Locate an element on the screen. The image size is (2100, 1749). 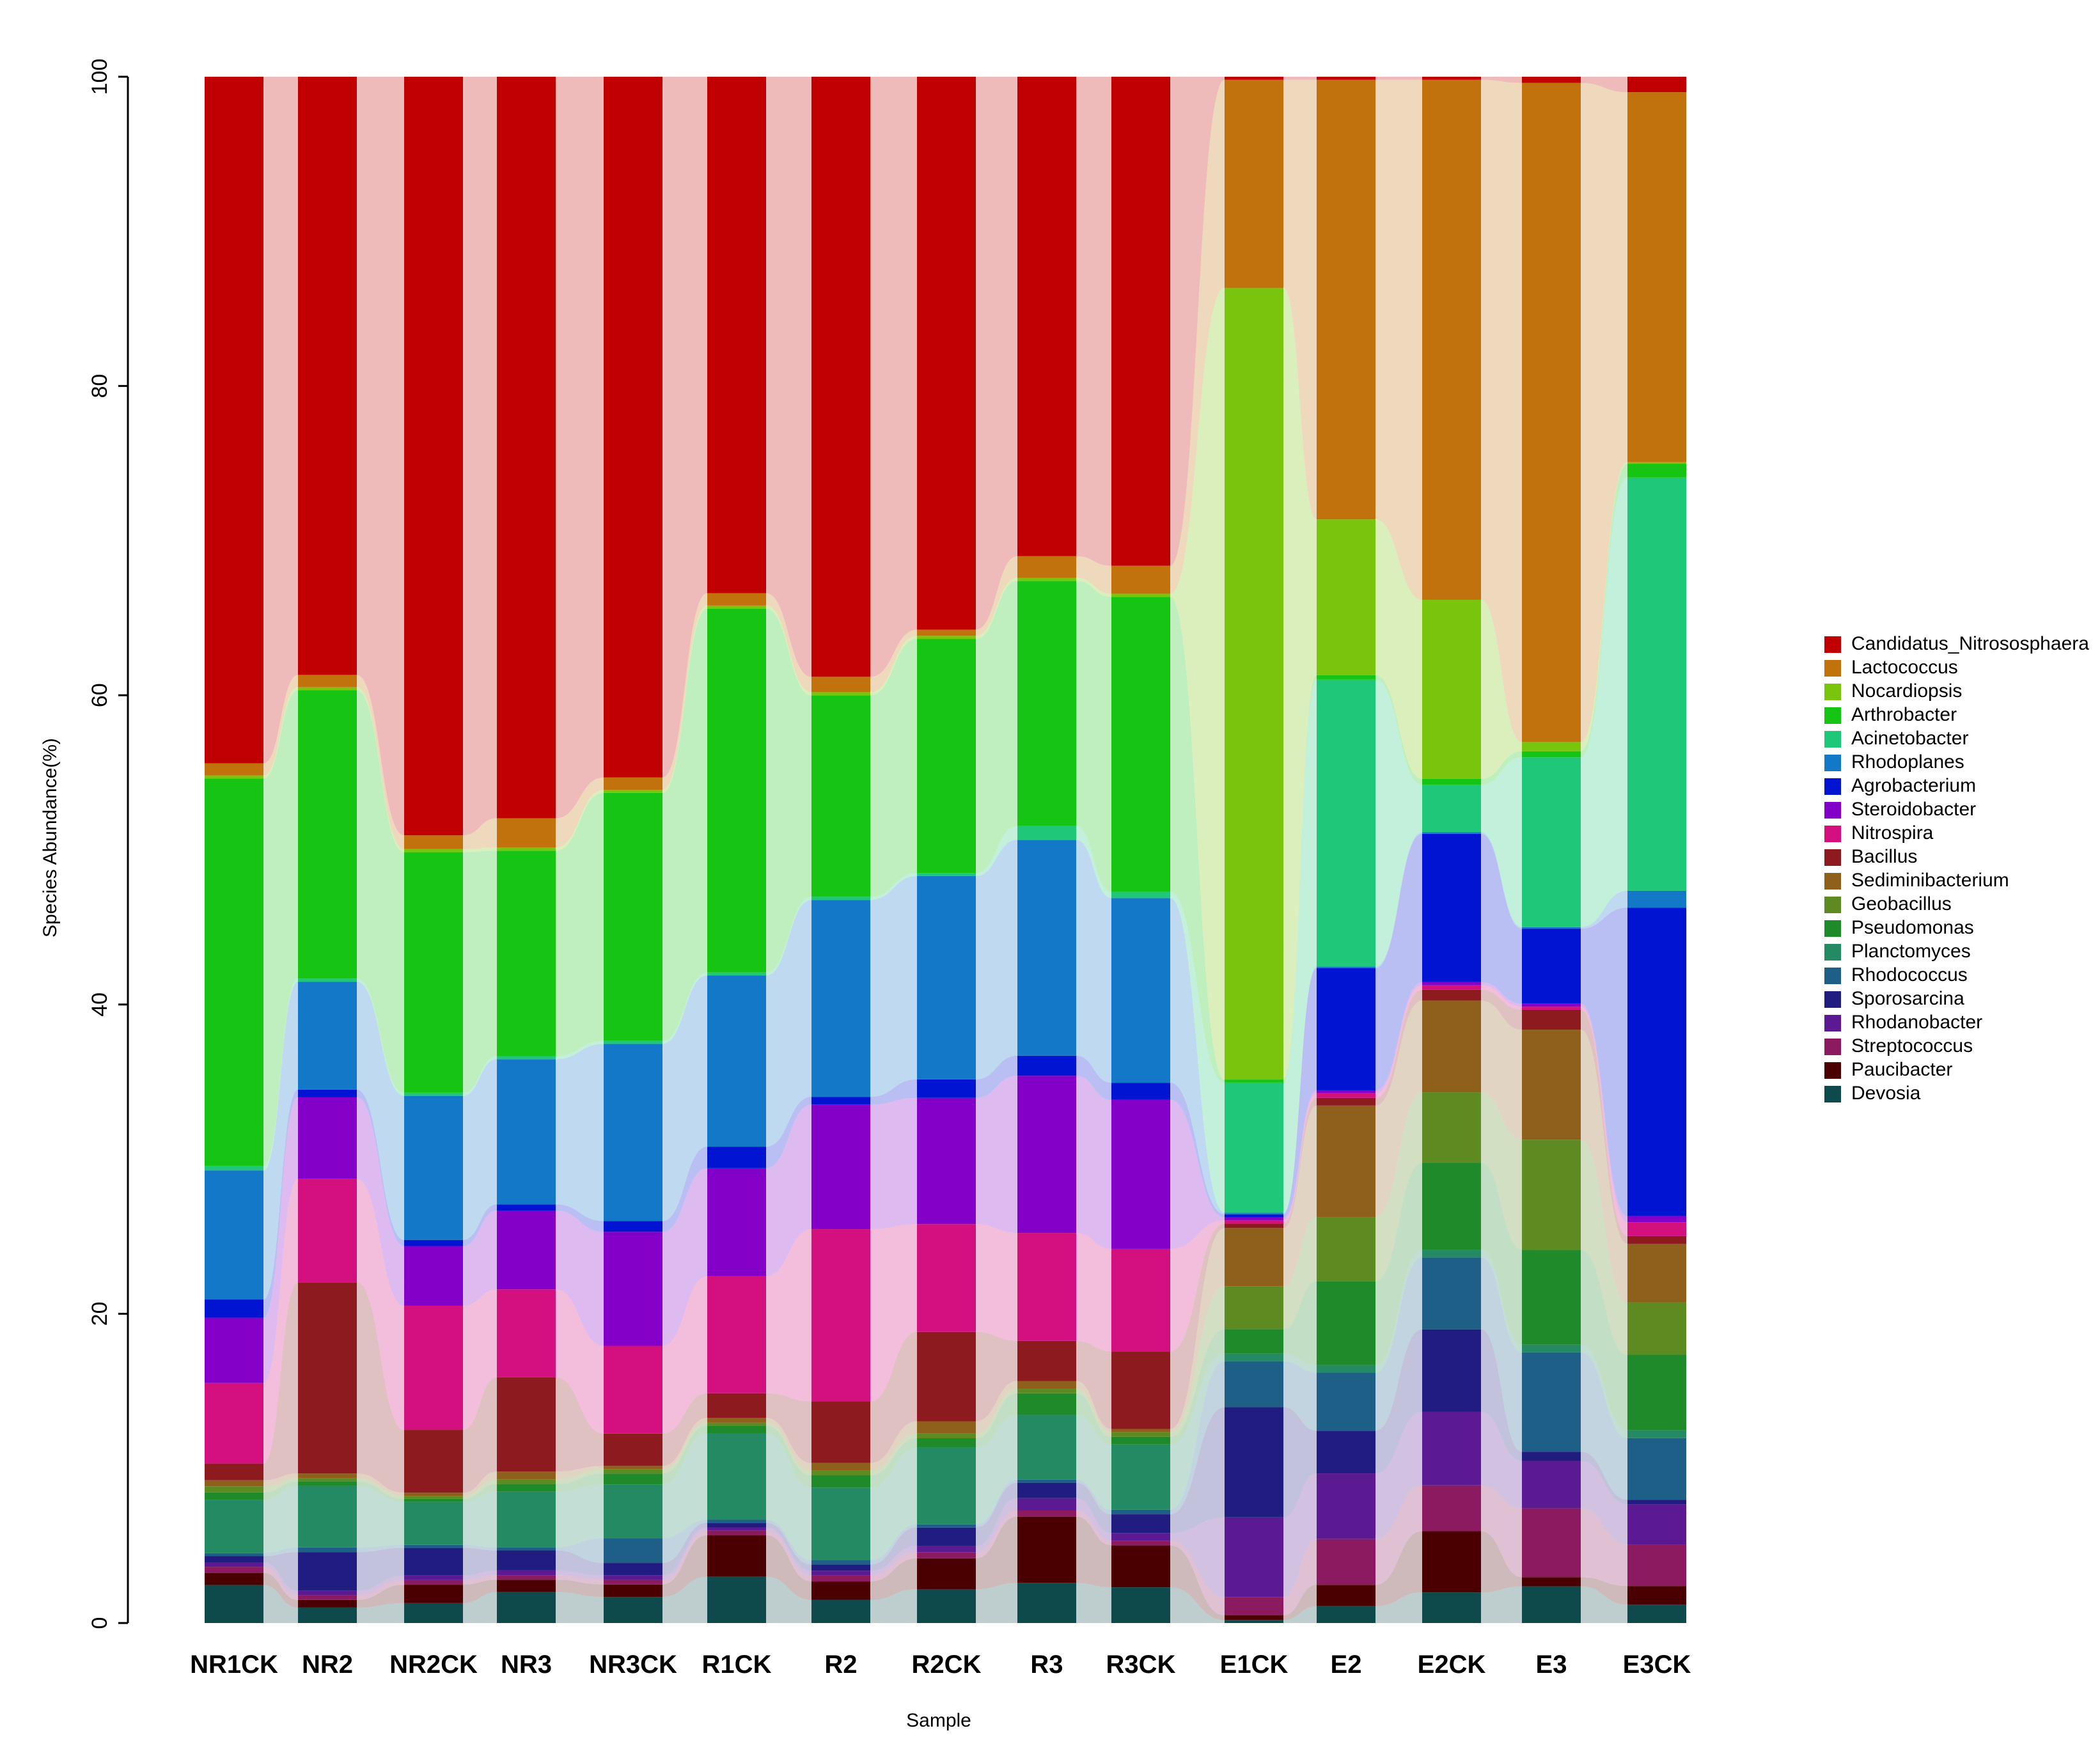
y-tick-label-80: 80 is located at coordinates (100, 386).